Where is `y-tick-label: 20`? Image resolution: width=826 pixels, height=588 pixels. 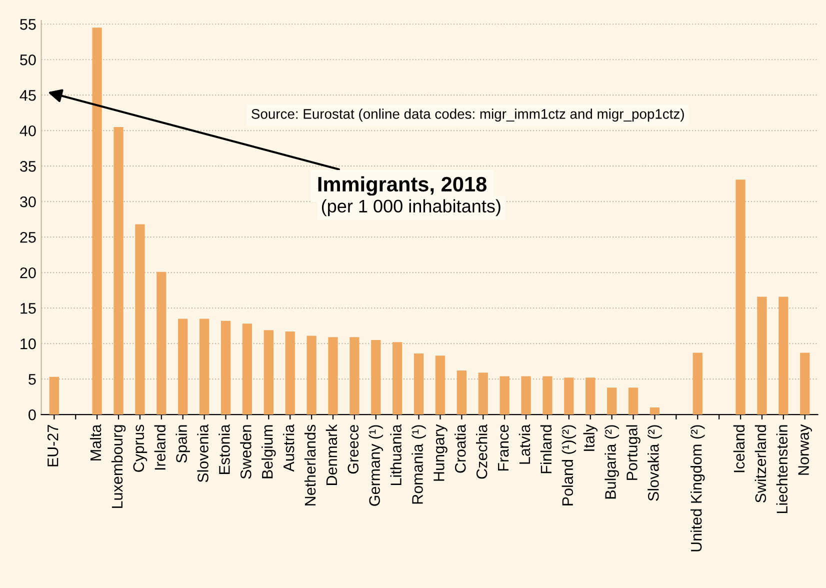 y-tick-label: 20 is located at coordinates (28, 272).